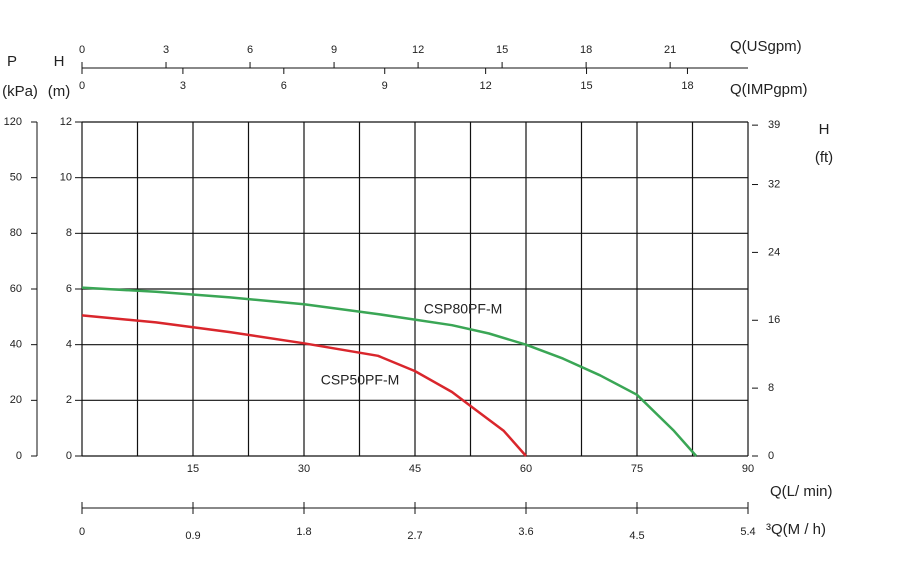 The image size is (919, 583). Describe the element at coordinates (586, 86) in the screenshot. I see `impgpm-tick-label: 15` at that location.